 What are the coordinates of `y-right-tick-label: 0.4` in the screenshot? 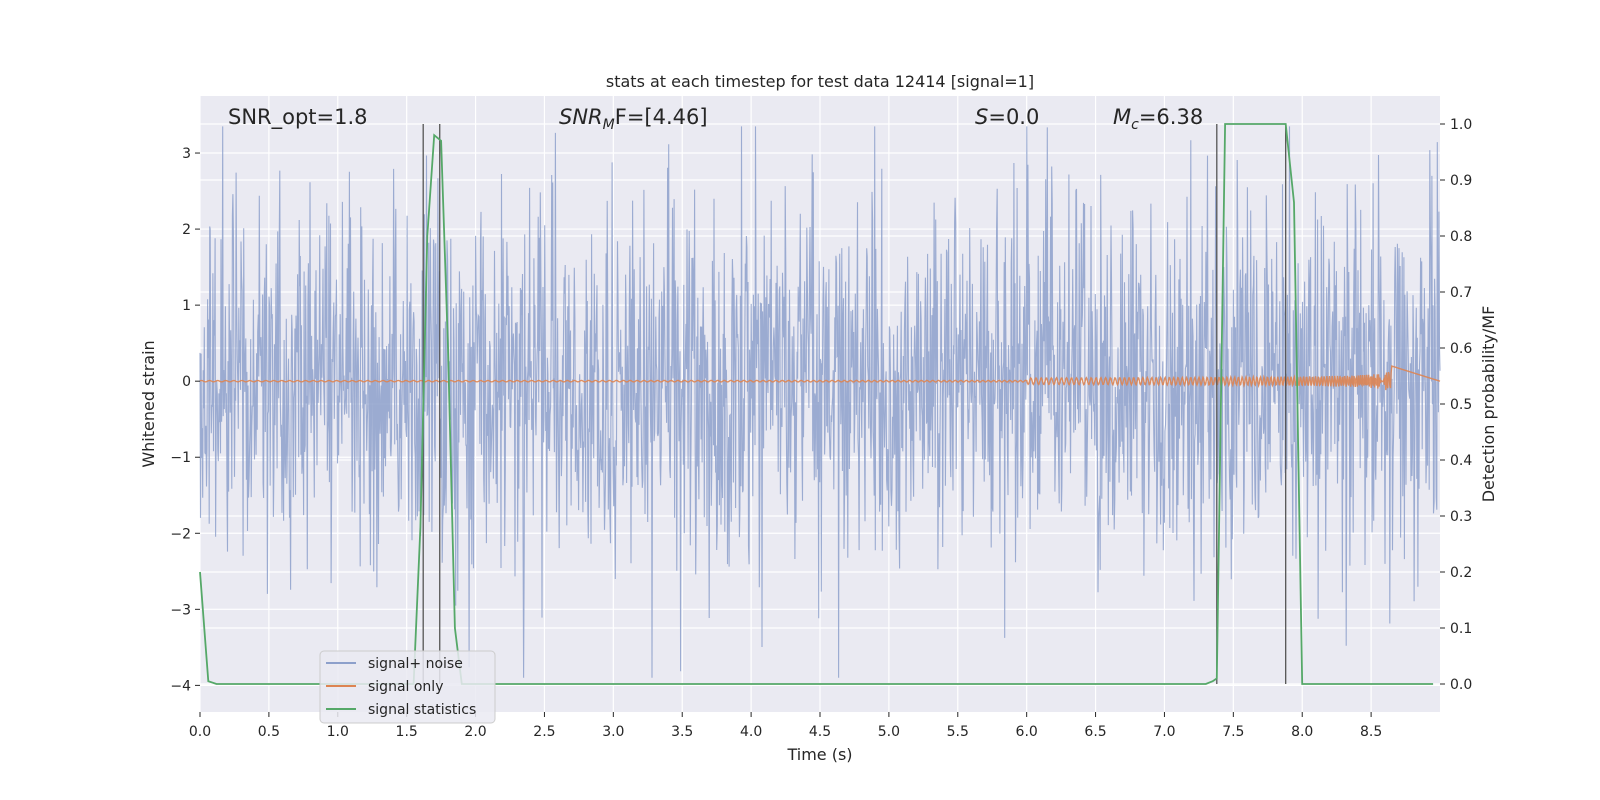 It's located at (1461, 461).